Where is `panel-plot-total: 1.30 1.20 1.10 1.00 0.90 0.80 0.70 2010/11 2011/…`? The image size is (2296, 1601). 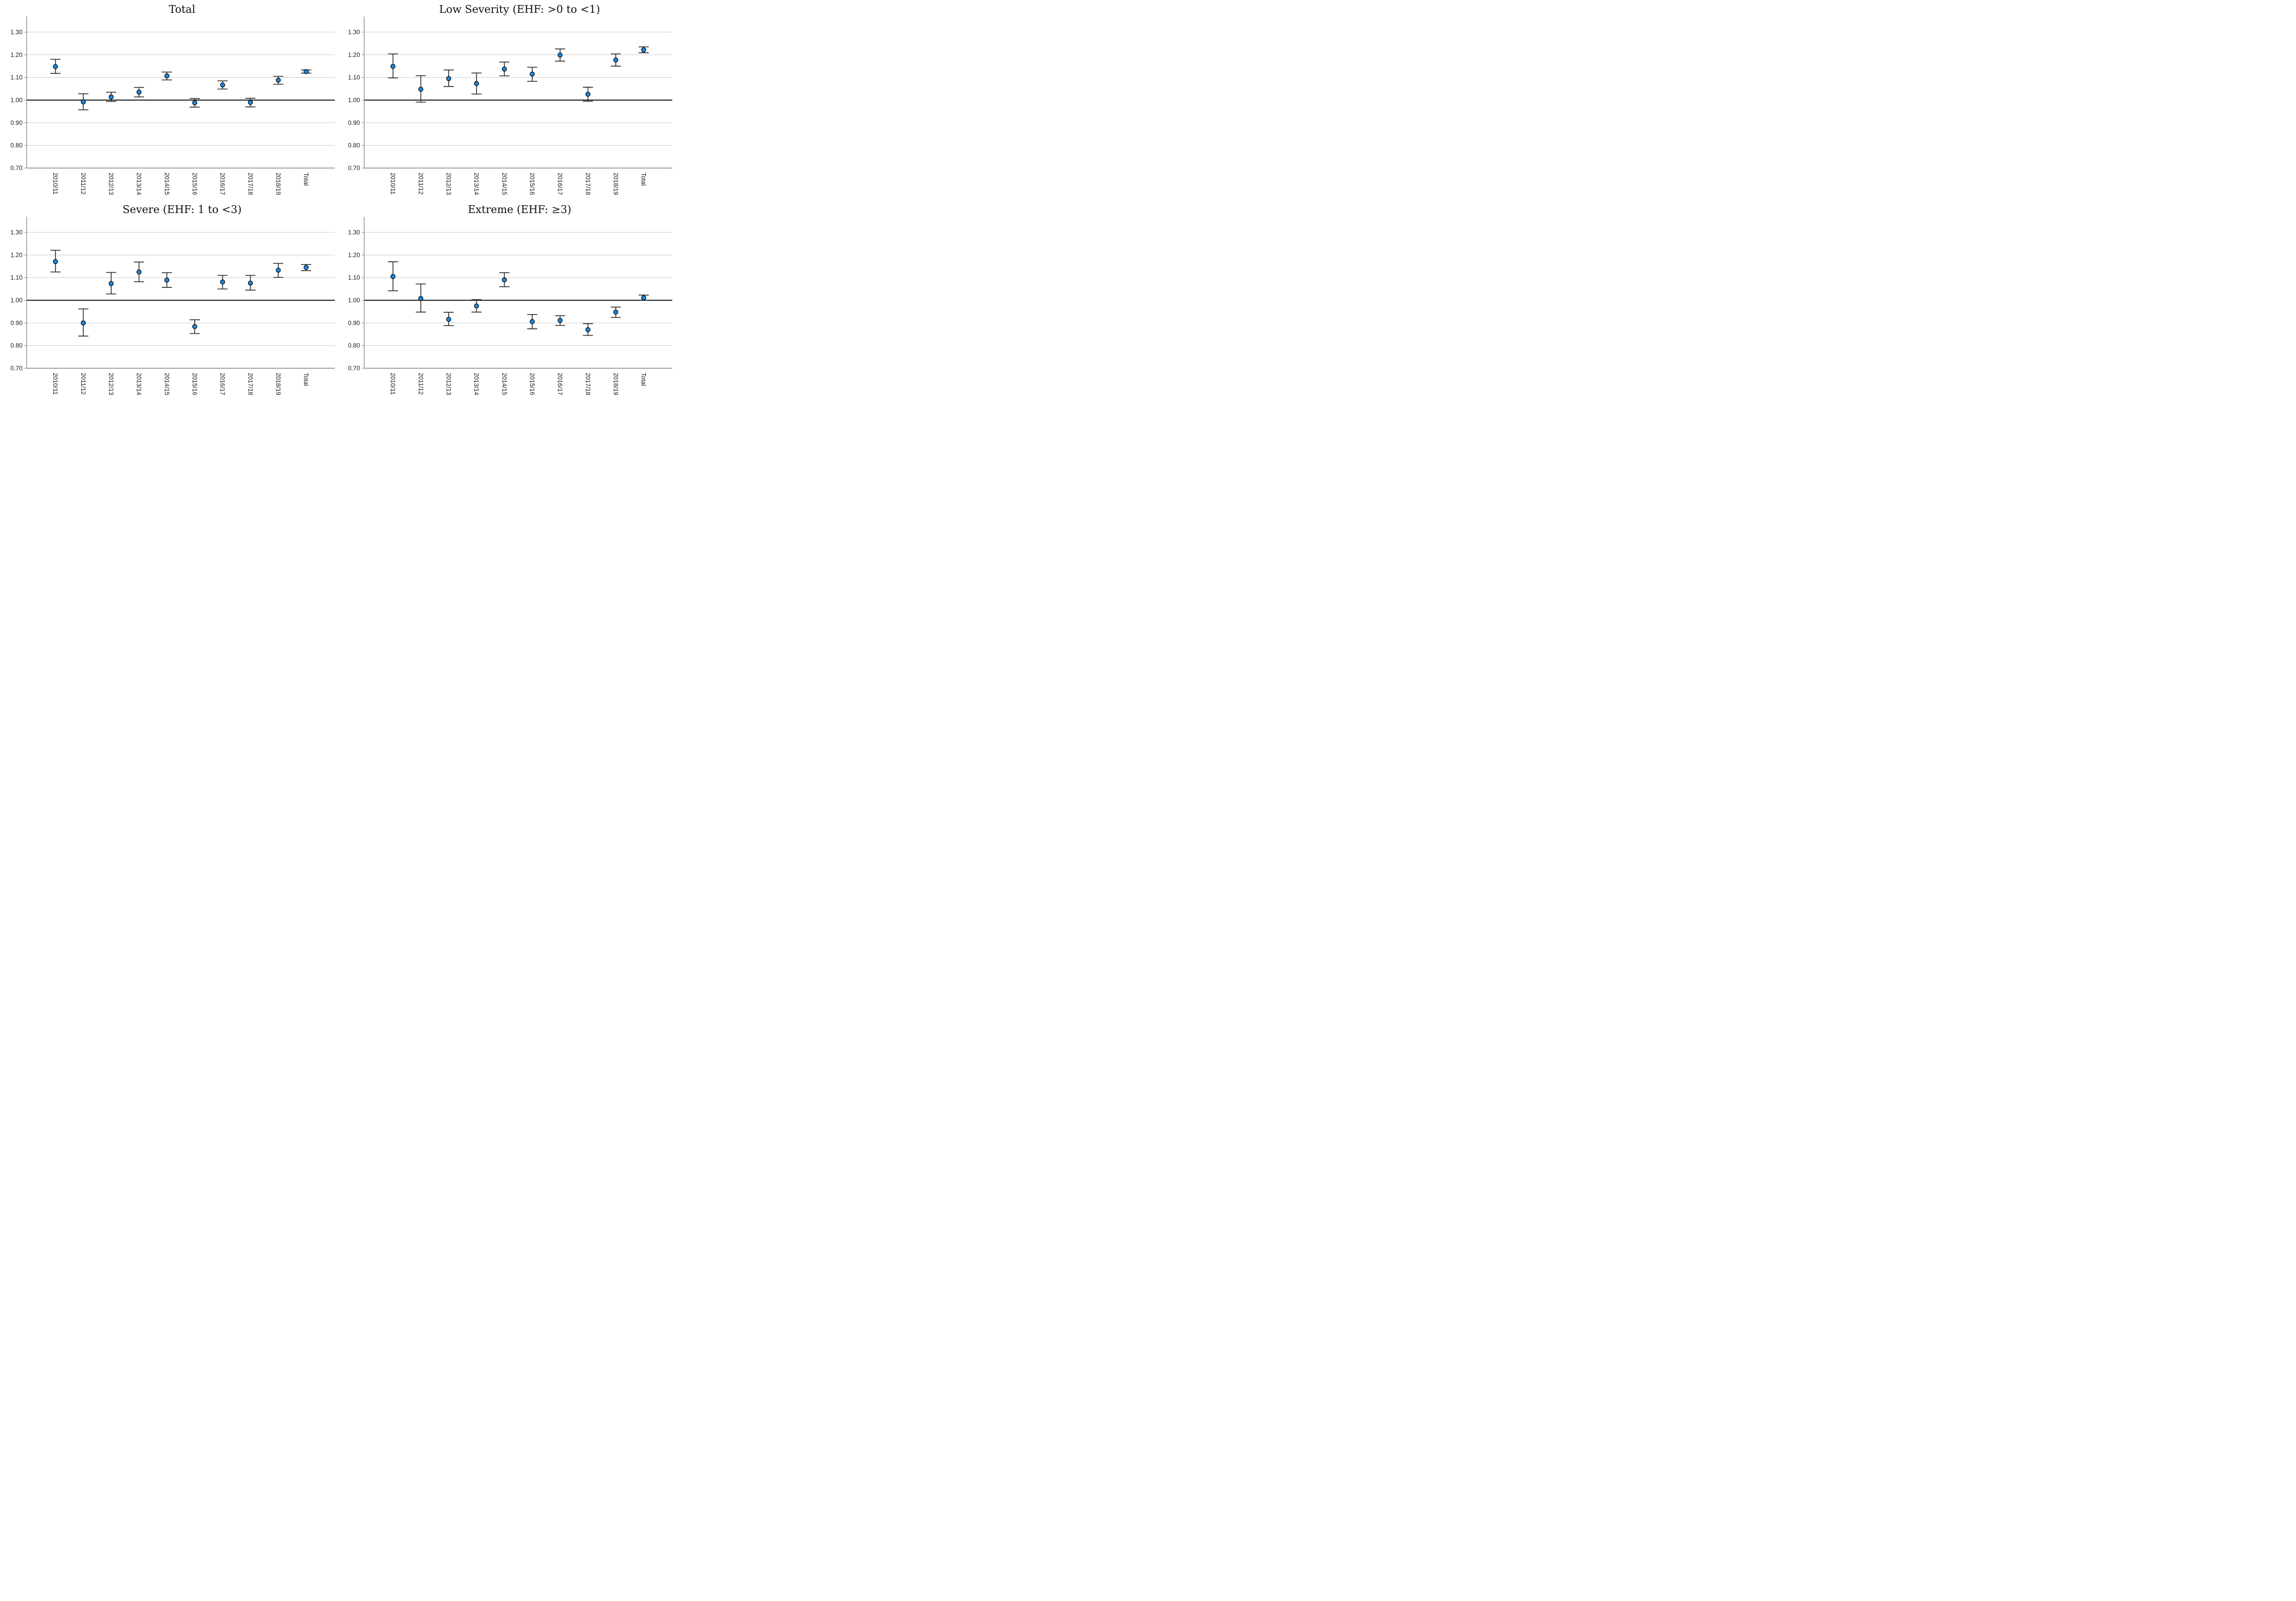 panel-plot-total: 1.30 1.20 1.10 1.00 0.90 0.80 0.70 2010/11 2011/… is located at coordinates (173, 106).